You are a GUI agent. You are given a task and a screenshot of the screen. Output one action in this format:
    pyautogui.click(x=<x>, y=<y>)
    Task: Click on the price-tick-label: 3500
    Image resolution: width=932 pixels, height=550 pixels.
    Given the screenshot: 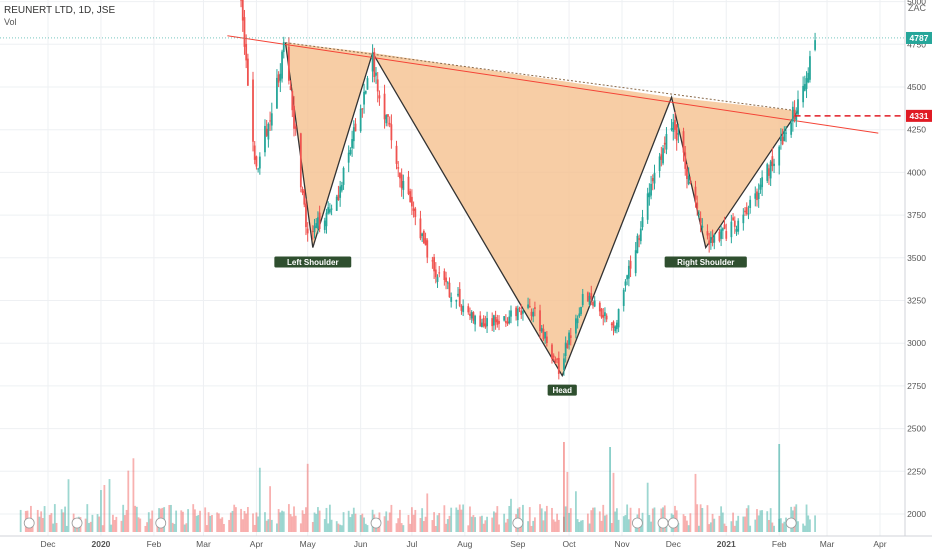 What is the action you would take?
    pyautogui.click(x=916, y=258)
    